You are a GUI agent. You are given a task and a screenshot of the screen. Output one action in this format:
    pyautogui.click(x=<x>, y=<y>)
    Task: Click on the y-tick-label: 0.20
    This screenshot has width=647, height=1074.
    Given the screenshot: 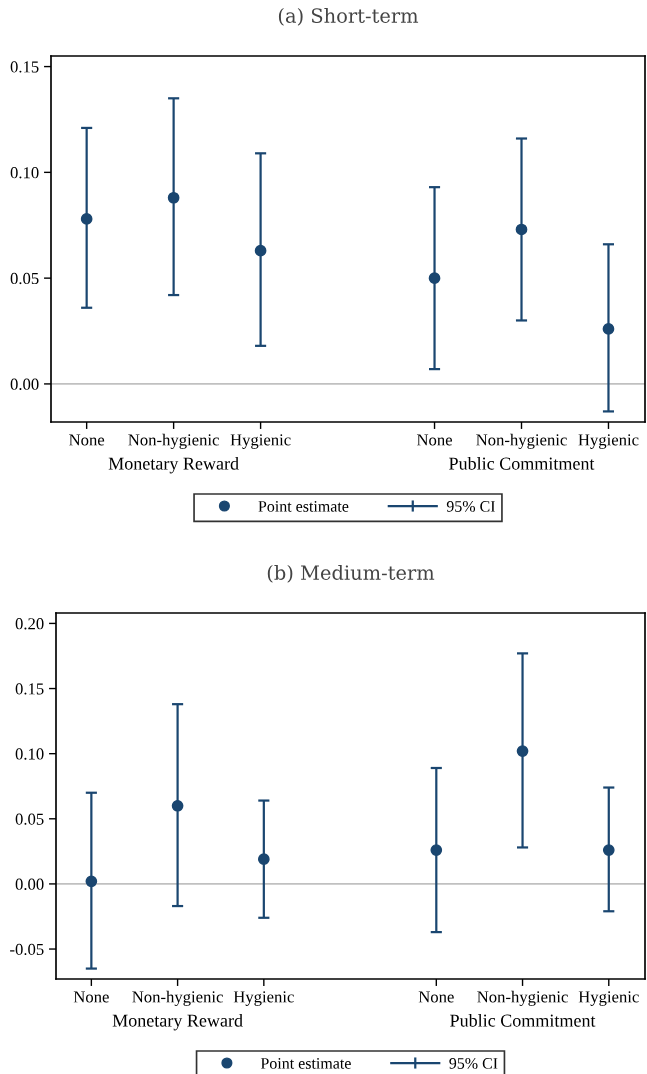 What is the action you would take?
    pyautogui.click(x=29, y=624)
    